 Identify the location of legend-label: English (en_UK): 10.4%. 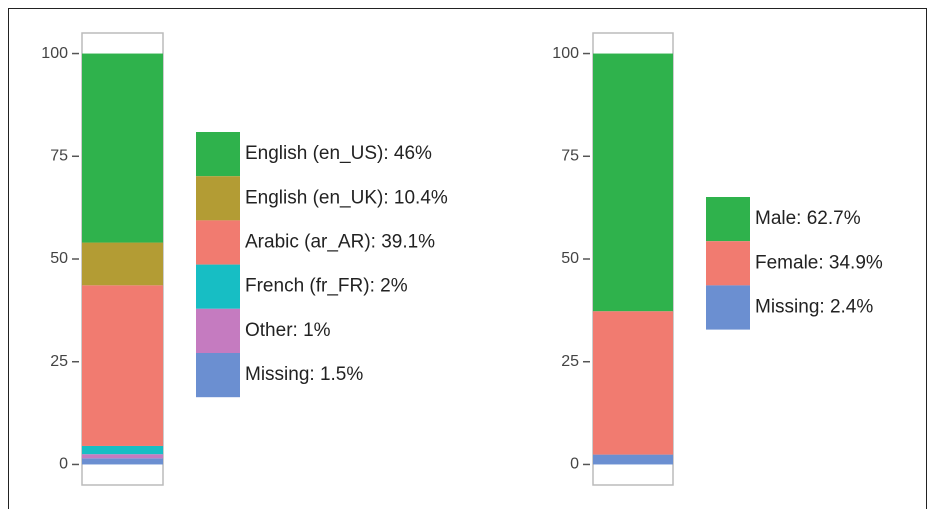
(346, 197).